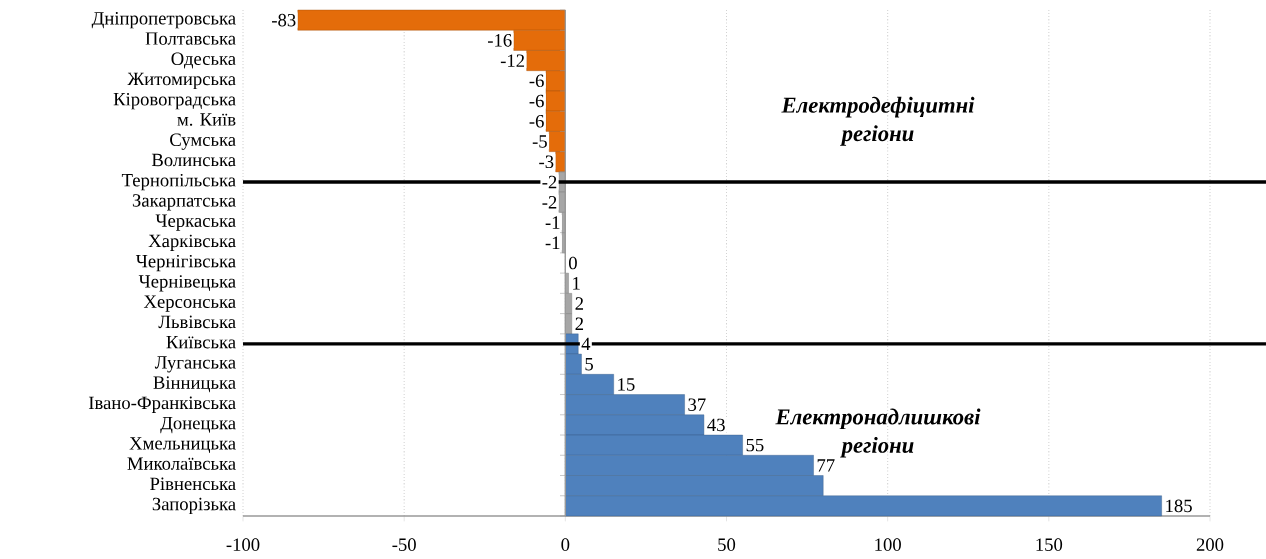 The width and height of the screenshot is (1266, 559). Describe the element at coordinates (198, 425) in the screenshot. I see `y-tick-label: Донецька` at that location.